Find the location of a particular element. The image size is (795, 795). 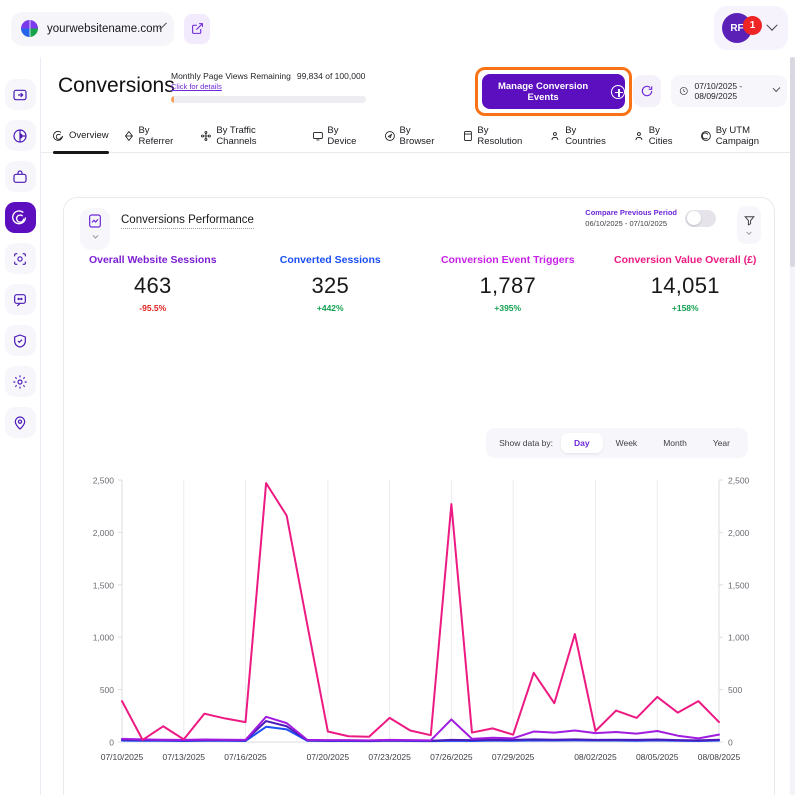

svg-text: 07/23/2025 is located at coordinates (389, 757).